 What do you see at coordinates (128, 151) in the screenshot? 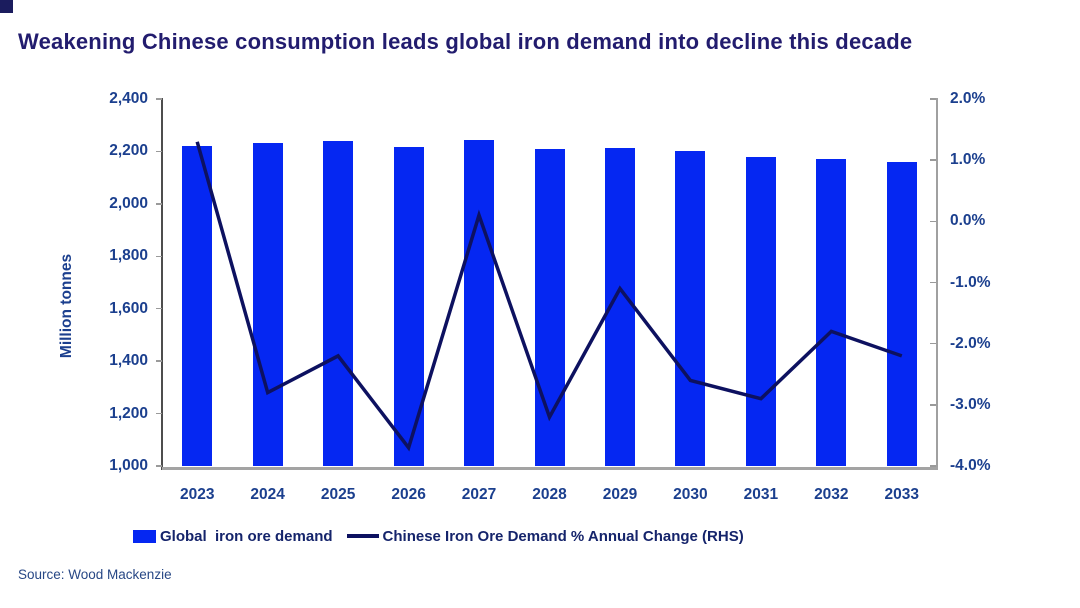
I see `left-axis-tick-label: 2,200` at bounding box center [128, 151].